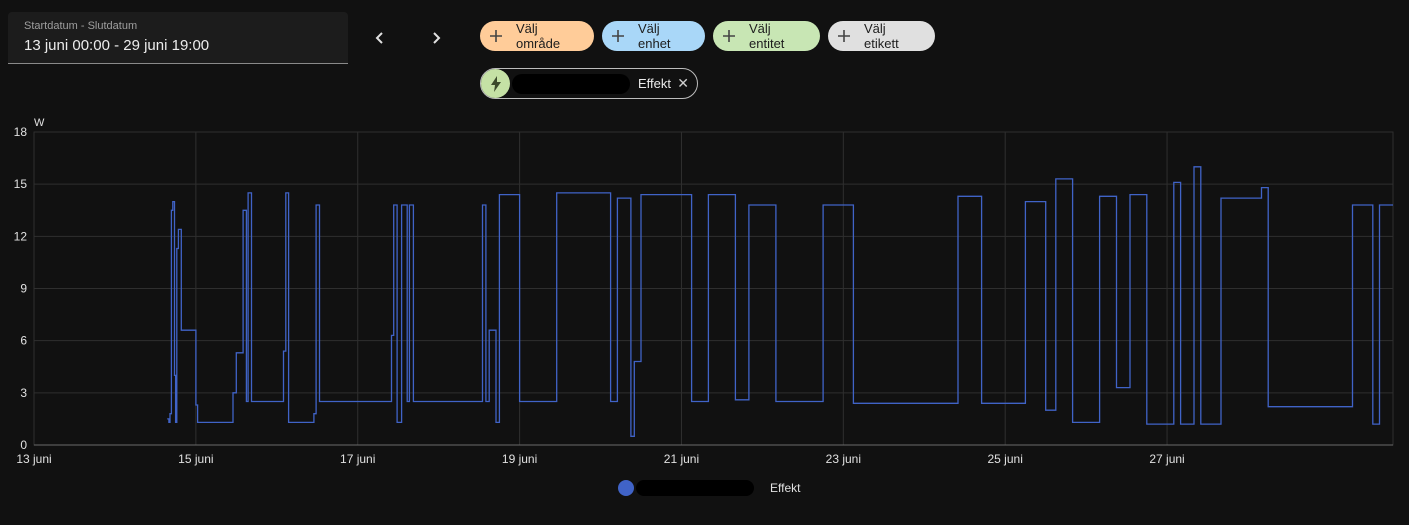 The width and height of the screenshot is (1409, 525). I want to click on chevron-right-icon, so click(437, 38).